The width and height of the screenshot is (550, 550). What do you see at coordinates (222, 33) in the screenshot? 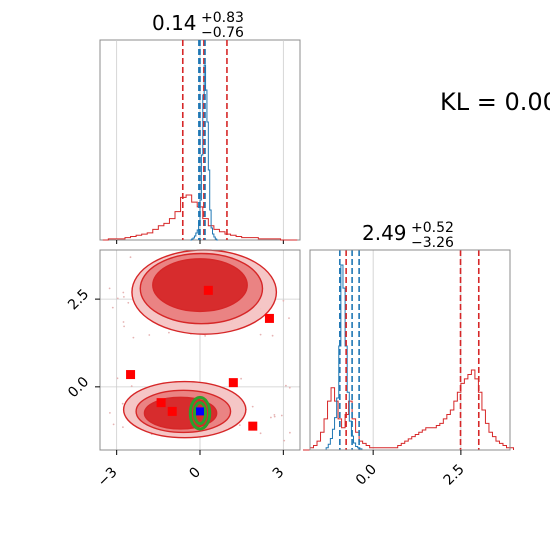
I see `hist-1-title-minus: −0.76` at bounding box center [222, 33].